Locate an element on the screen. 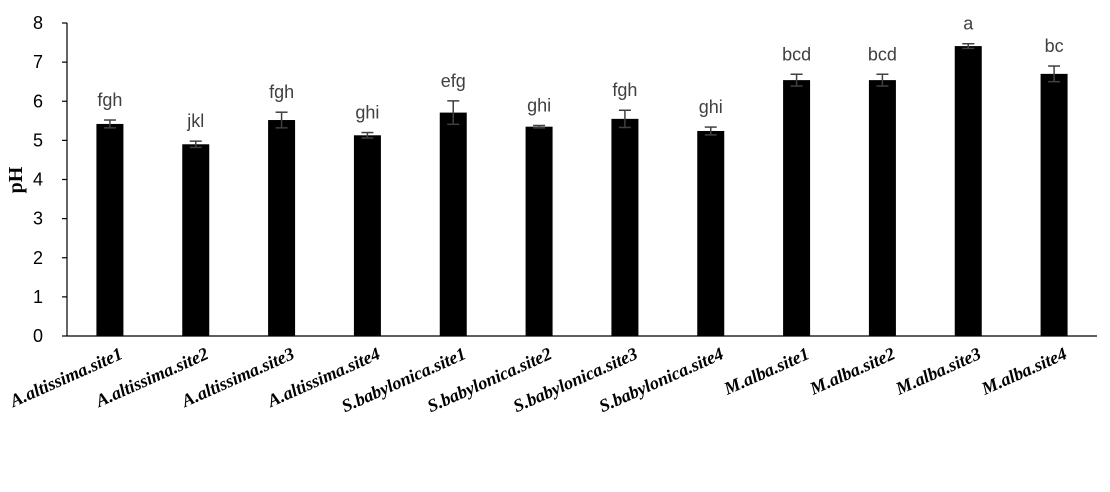  y-tick-label: 2 is located at coordinates (38, 258).